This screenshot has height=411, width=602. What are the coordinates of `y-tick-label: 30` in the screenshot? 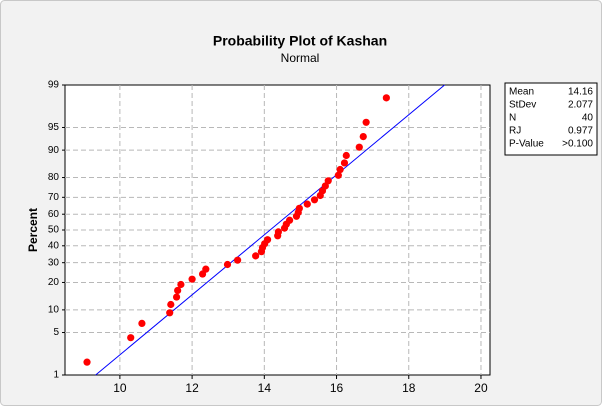 It's located at (54, 262).